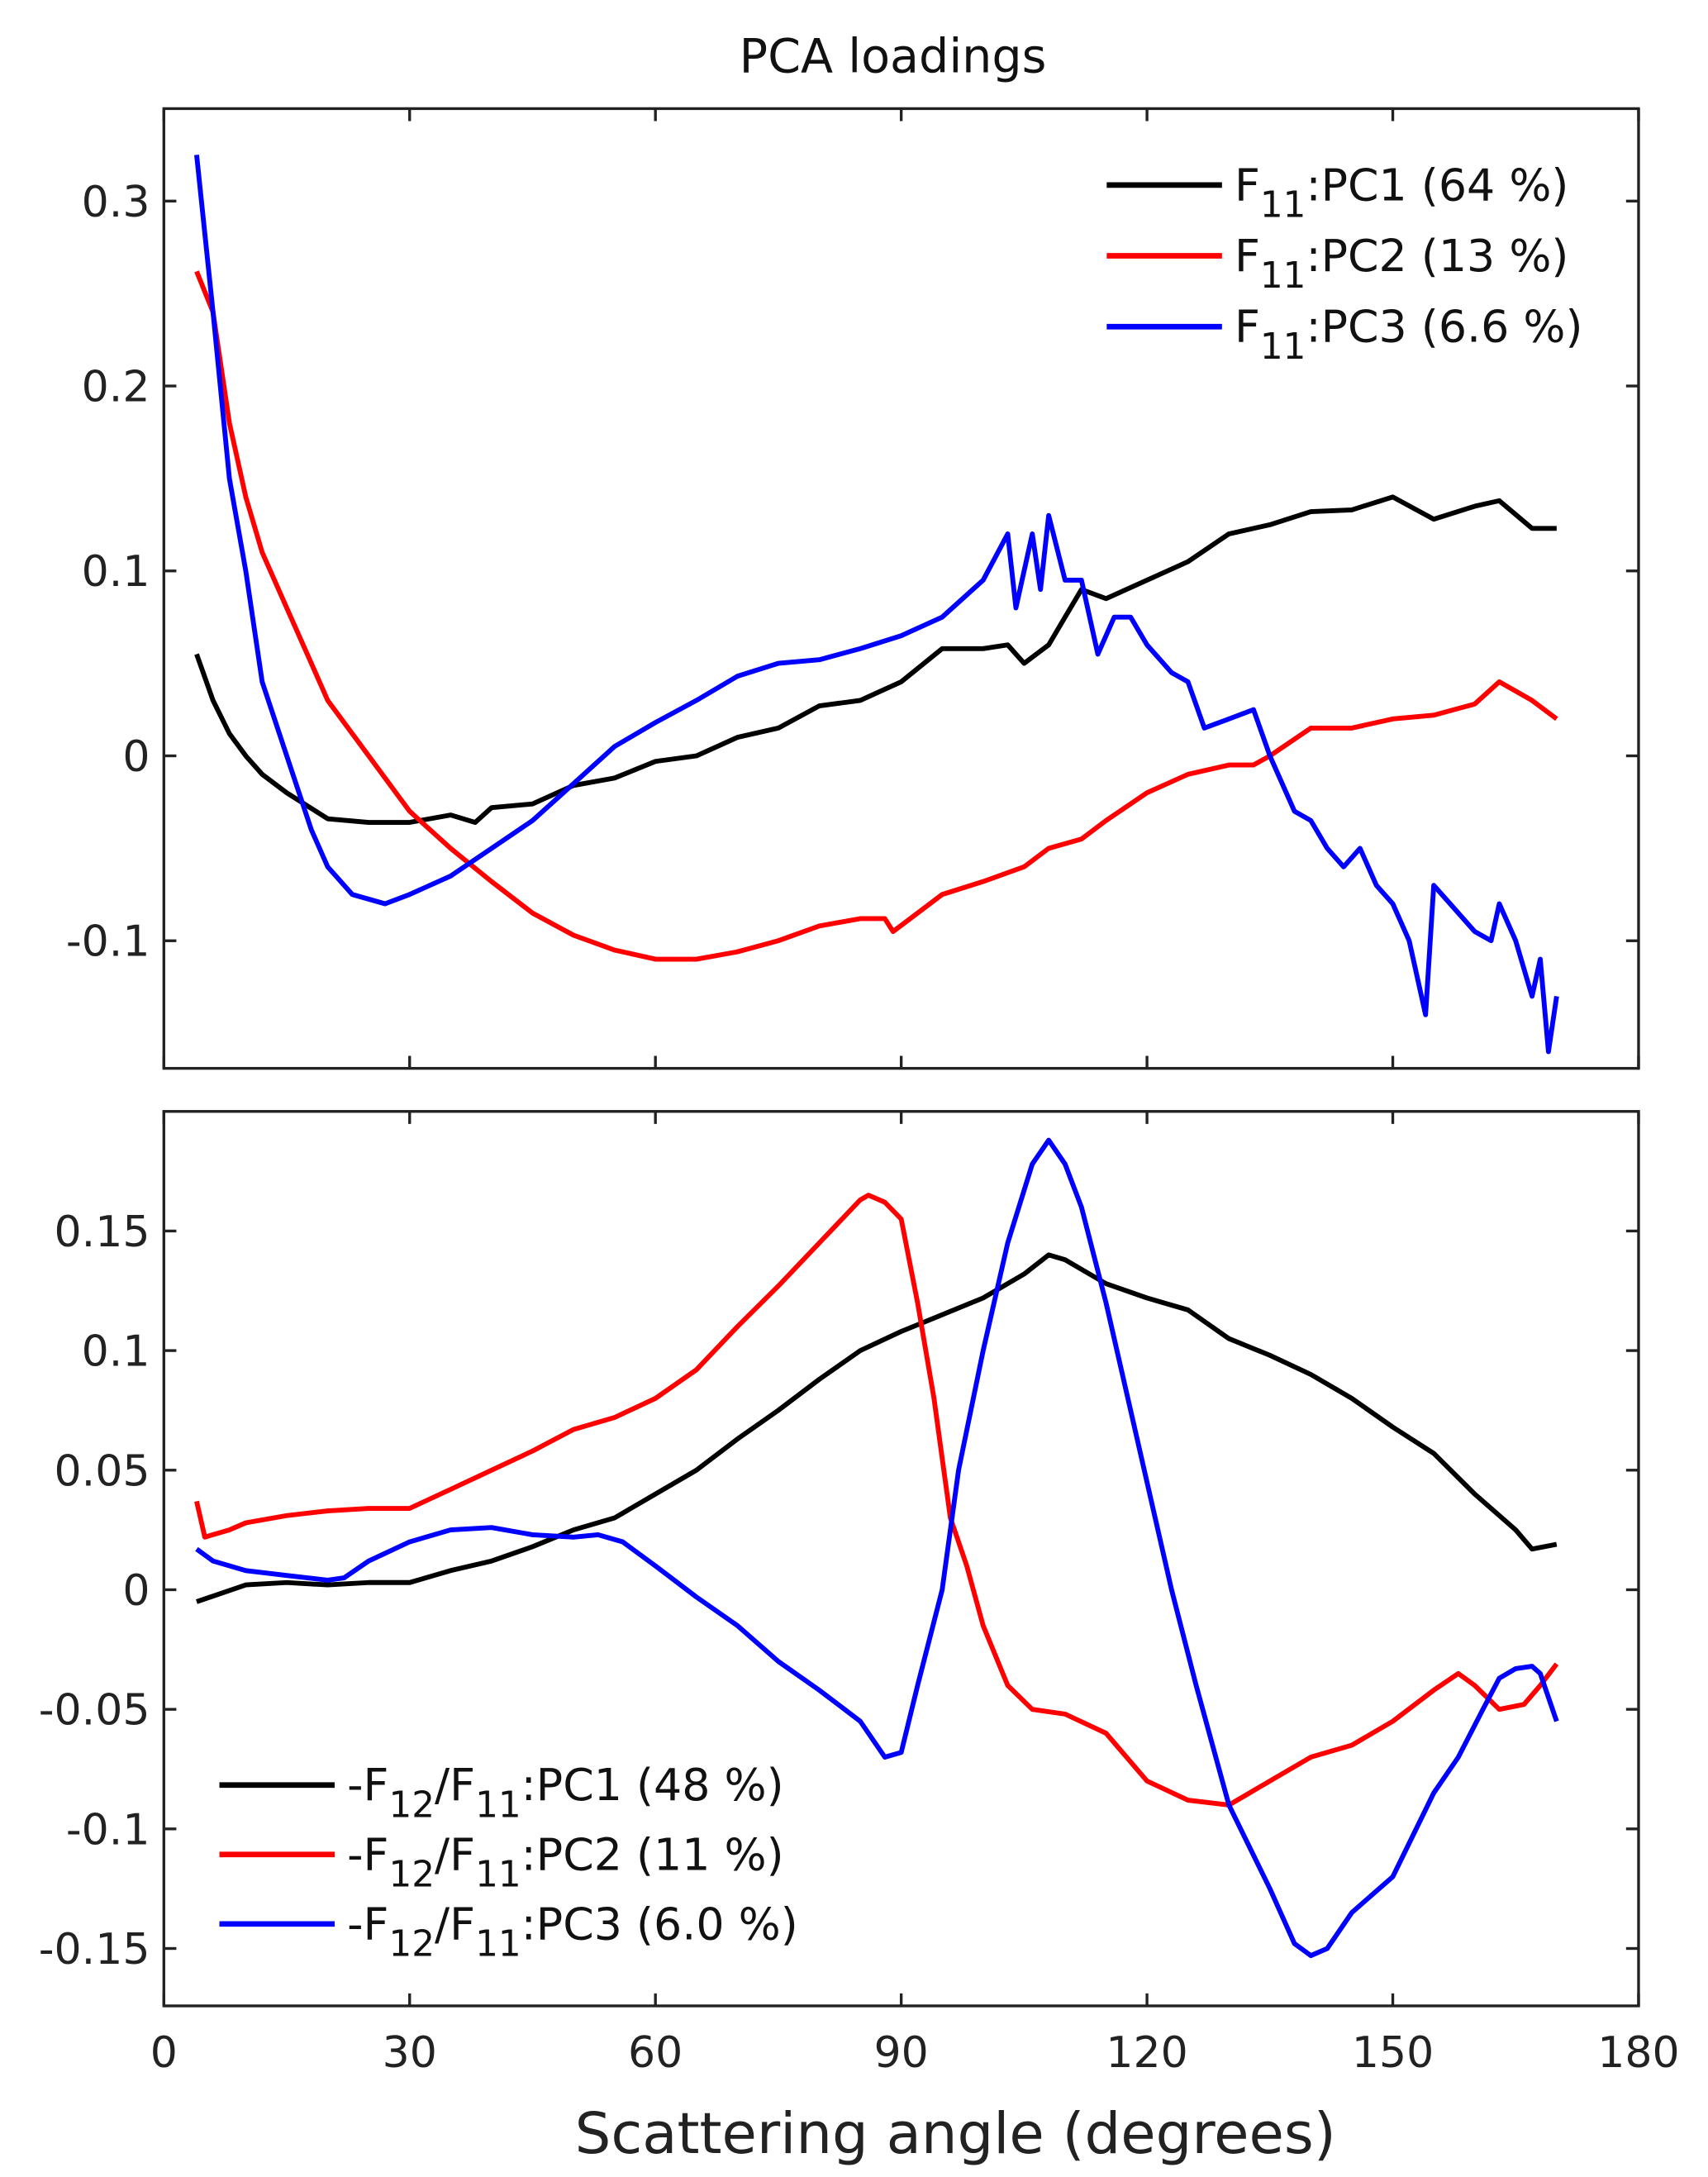 This screenshot has height=2177, width=1708. Describe the element at coordinates (1393, 2053) in the screenshot. I see `x-tick-label: 150` at that location.